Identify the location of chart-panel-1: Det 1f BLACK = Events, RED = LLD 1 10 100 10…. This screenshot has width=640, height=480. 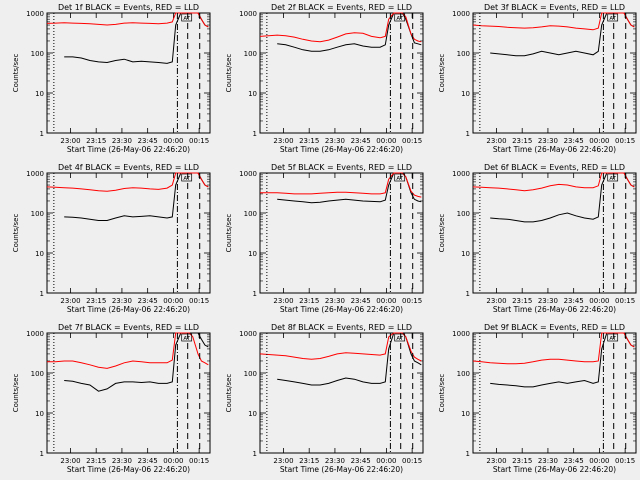
(111, 78).